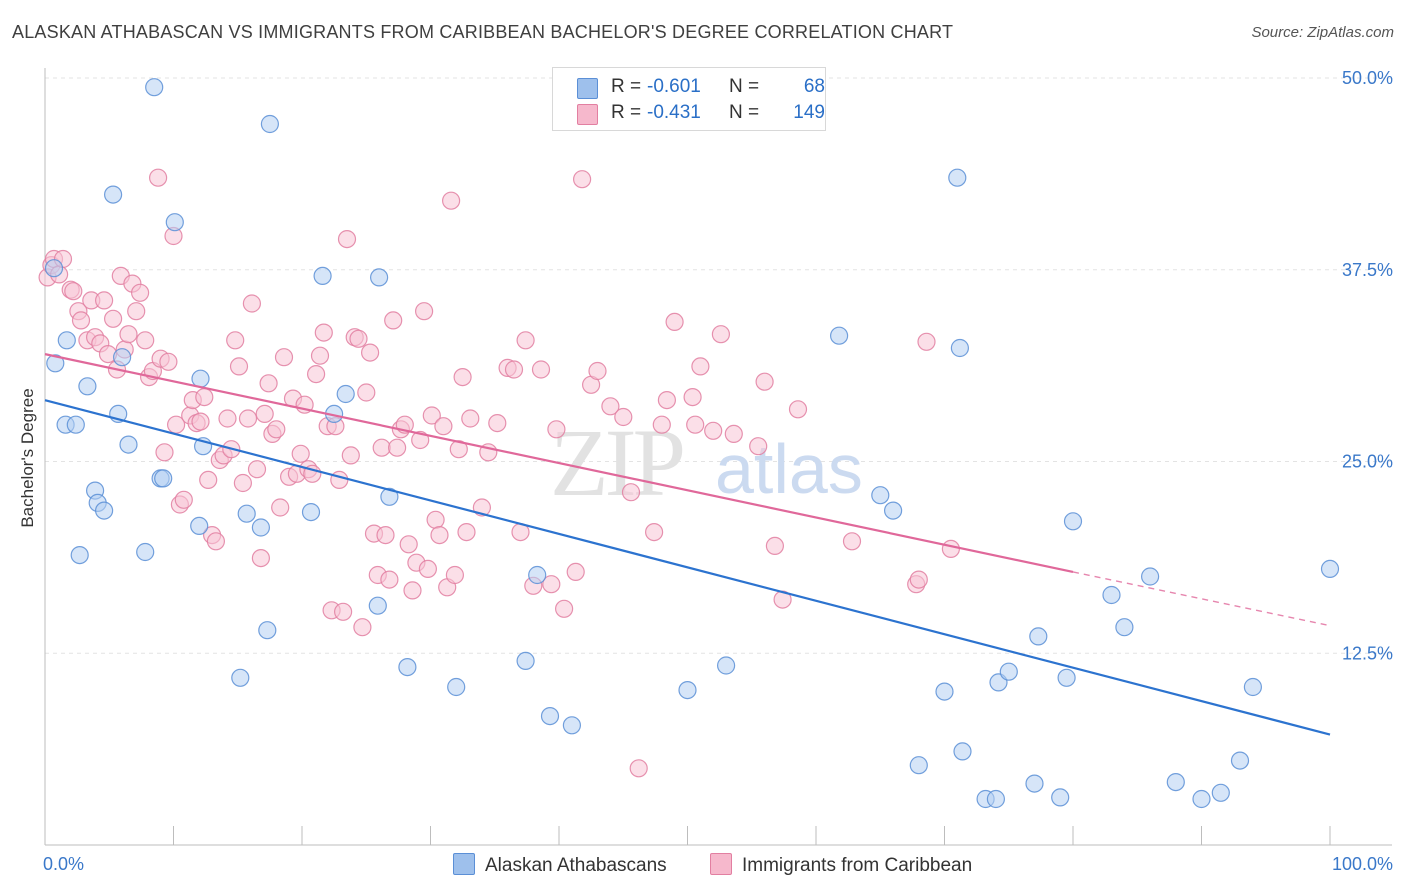 This screenshot has height=892, width=1406. I want to click on y-tick-label: 50.0%, so click(1367, 78).